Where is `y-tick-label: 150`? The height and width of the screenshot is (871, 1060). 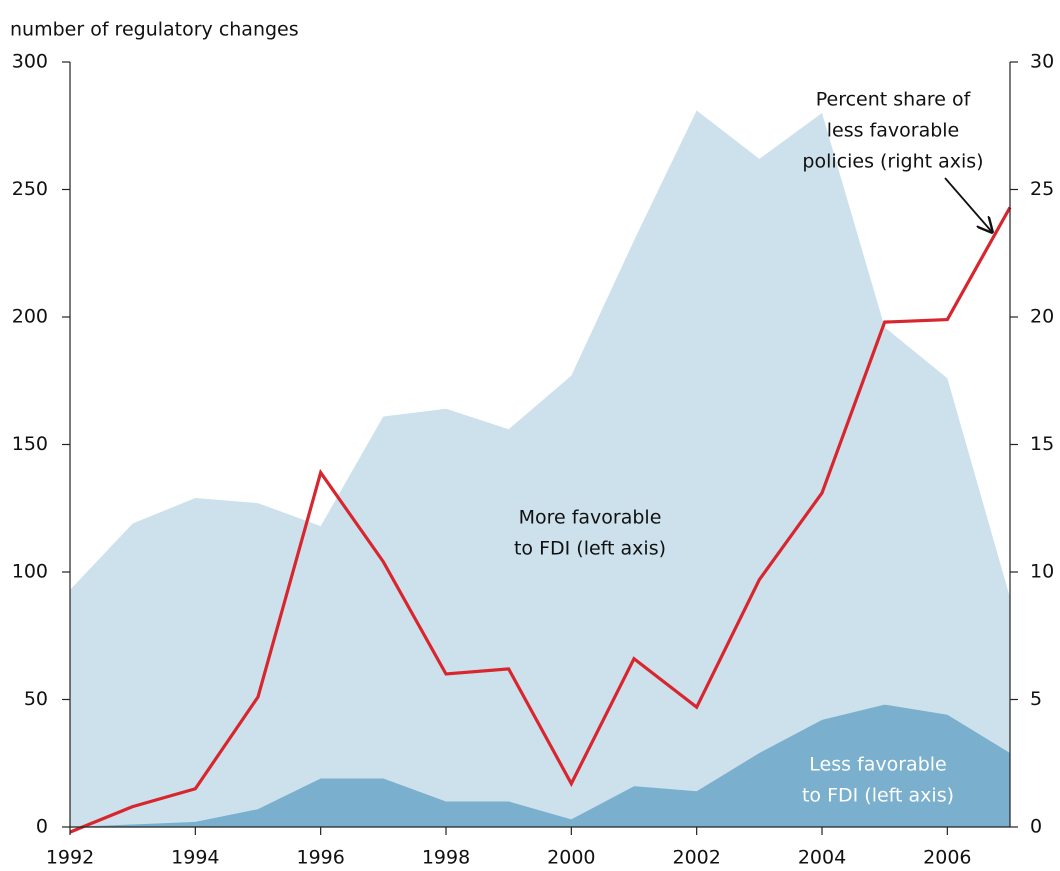
y-tick-label: 150 is located at coordinates (30, 444).